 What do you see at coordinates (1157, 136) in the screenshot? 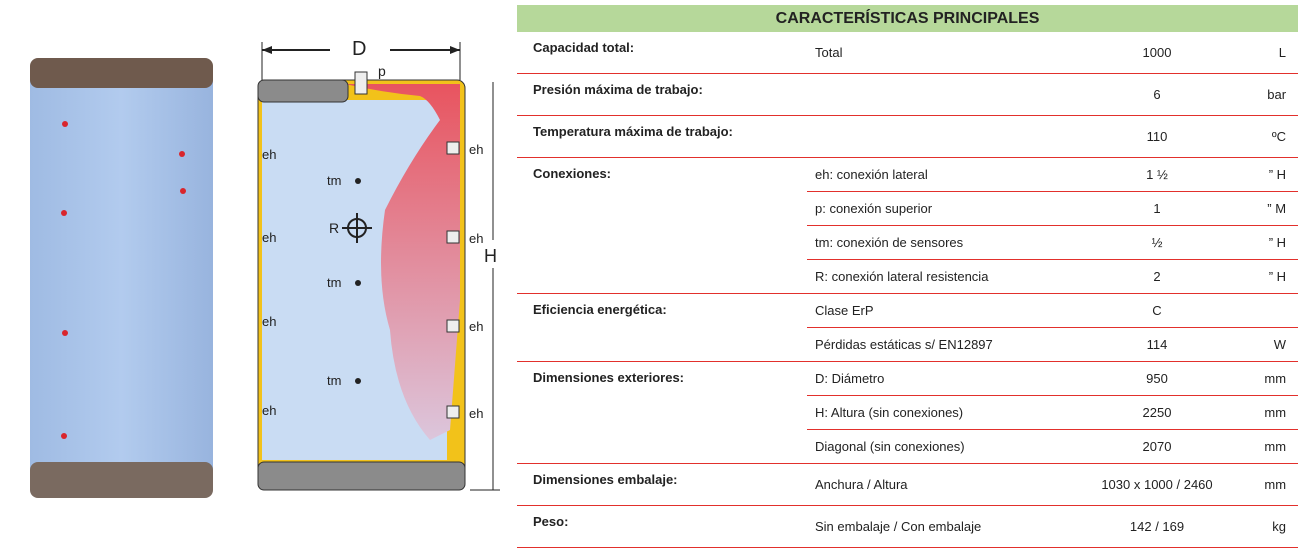
I see `value: 110` at bounding box center [1157, 136].